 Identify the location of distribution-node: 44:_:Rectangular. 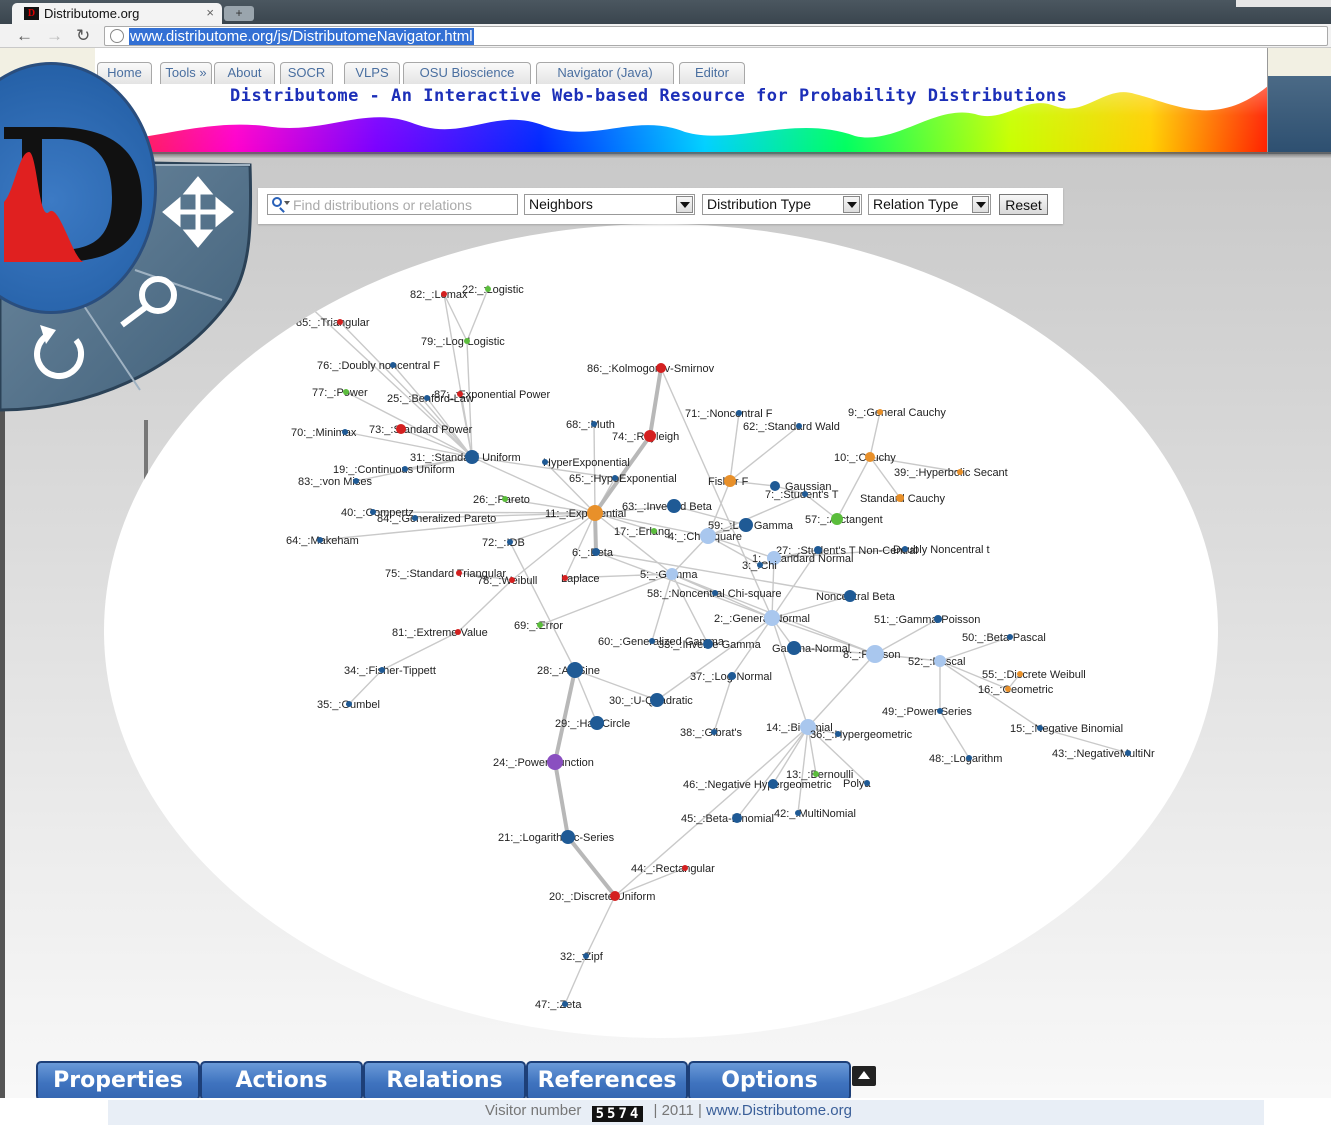
(673, 869).